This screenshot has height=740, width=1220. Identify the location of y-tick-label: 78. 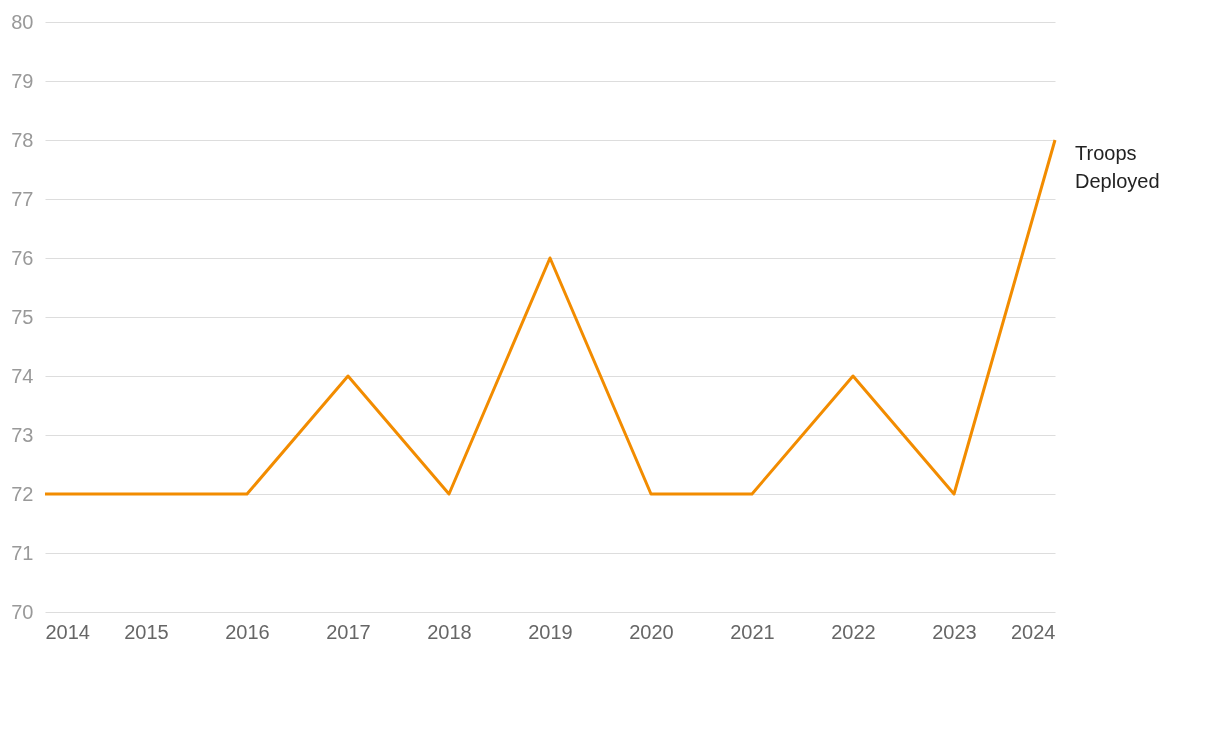
(22, 139).